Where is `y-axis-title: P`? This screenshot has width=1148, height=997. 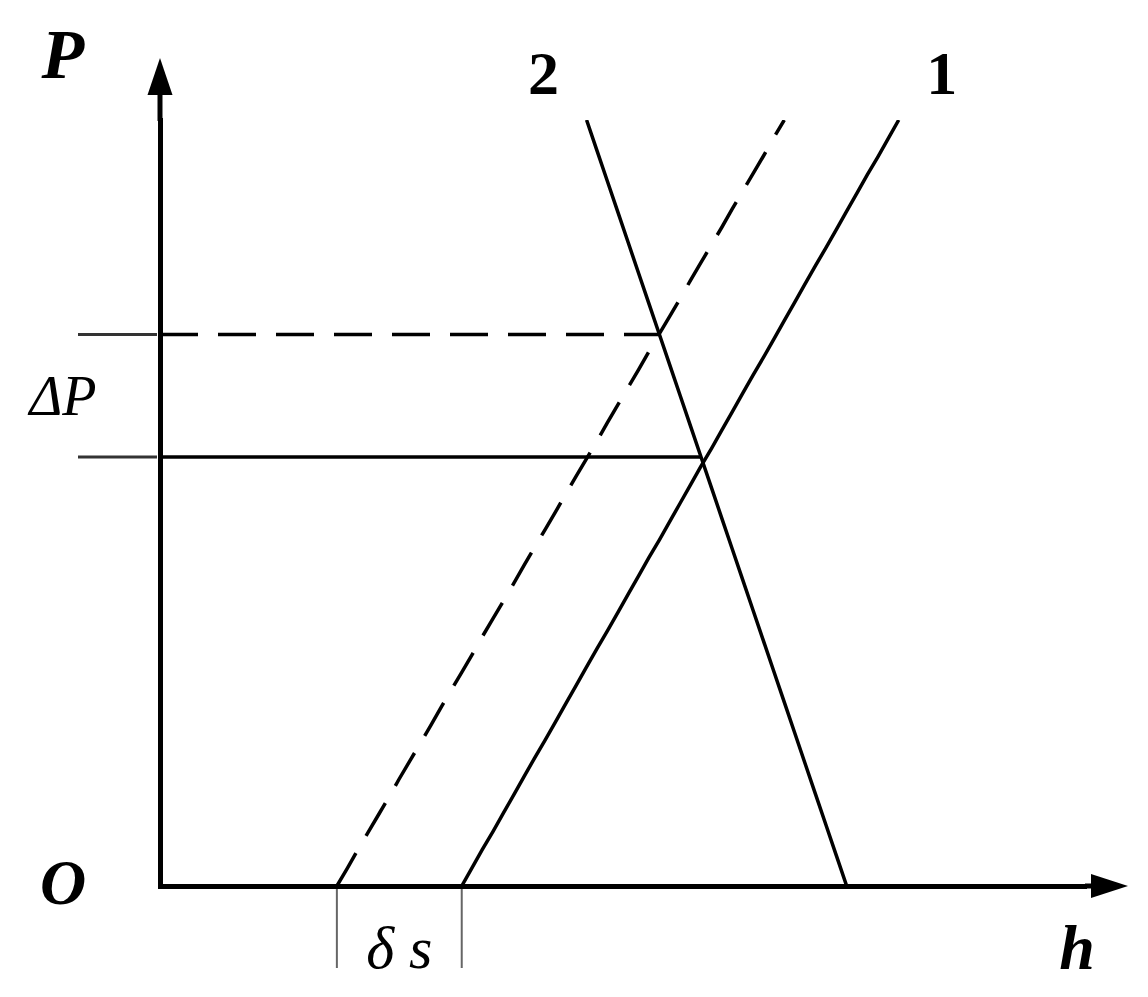 y-axis-title: P is located at coordinates (63, 54).